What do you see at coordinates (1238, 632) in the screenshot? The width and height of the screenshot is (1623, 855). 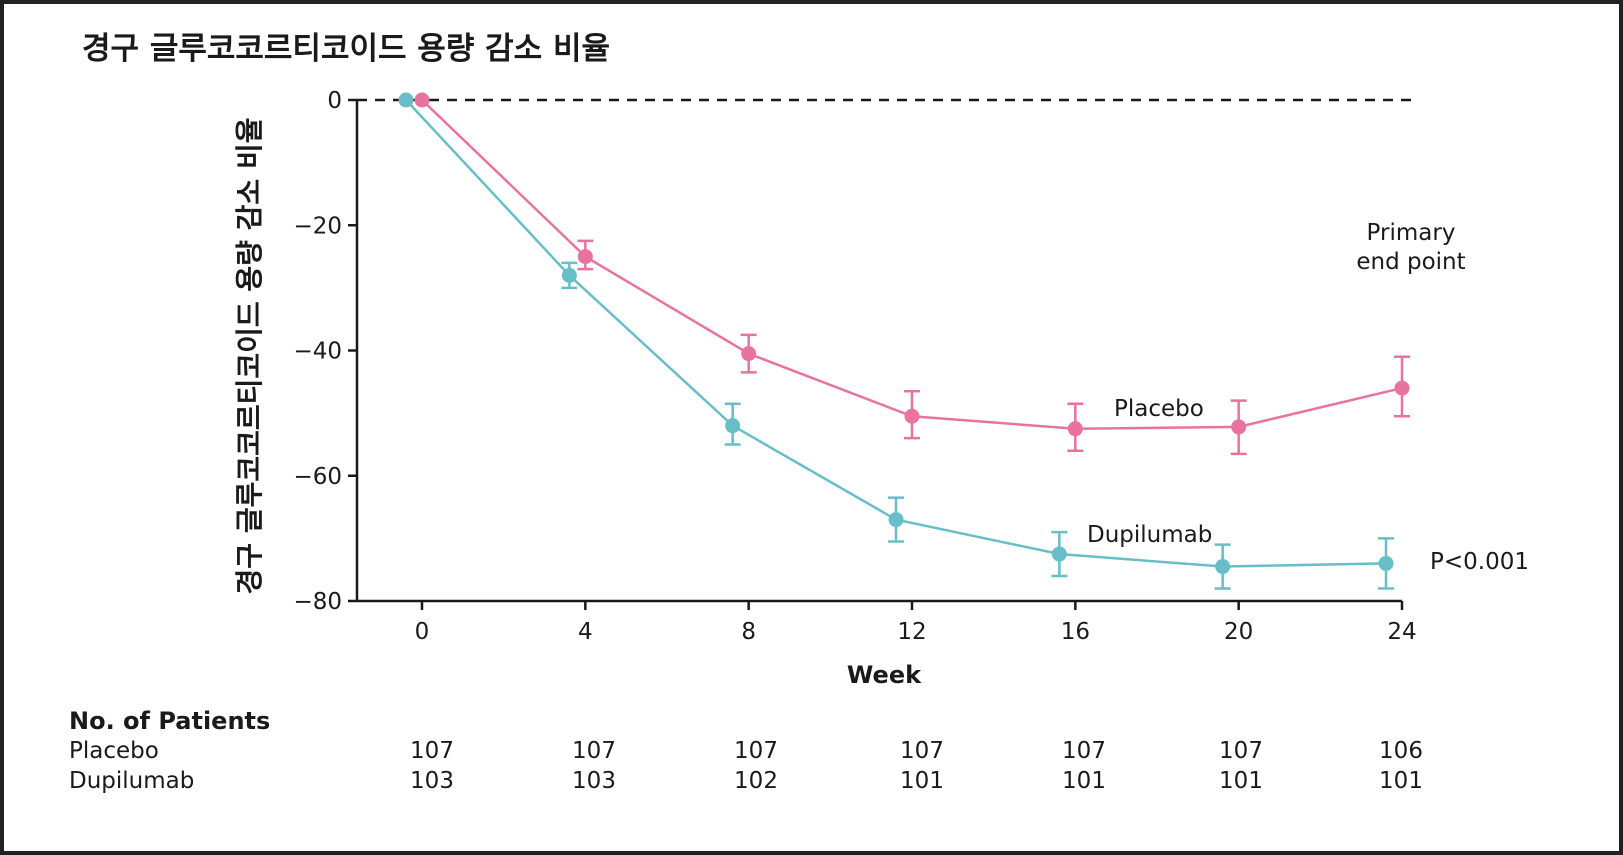 I see `x-tick-label: 20` at bounding box center [1238, 632].